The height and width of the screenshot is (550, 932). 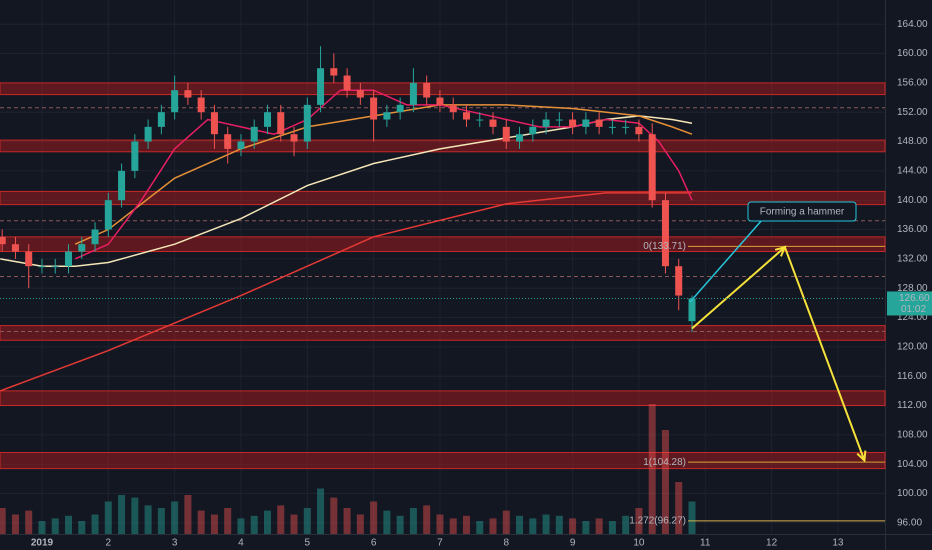 What do you see at coordinates (914, 298) in the screenshot?
I see `last-price-label: 126.60` at bounding box center [914, 298].